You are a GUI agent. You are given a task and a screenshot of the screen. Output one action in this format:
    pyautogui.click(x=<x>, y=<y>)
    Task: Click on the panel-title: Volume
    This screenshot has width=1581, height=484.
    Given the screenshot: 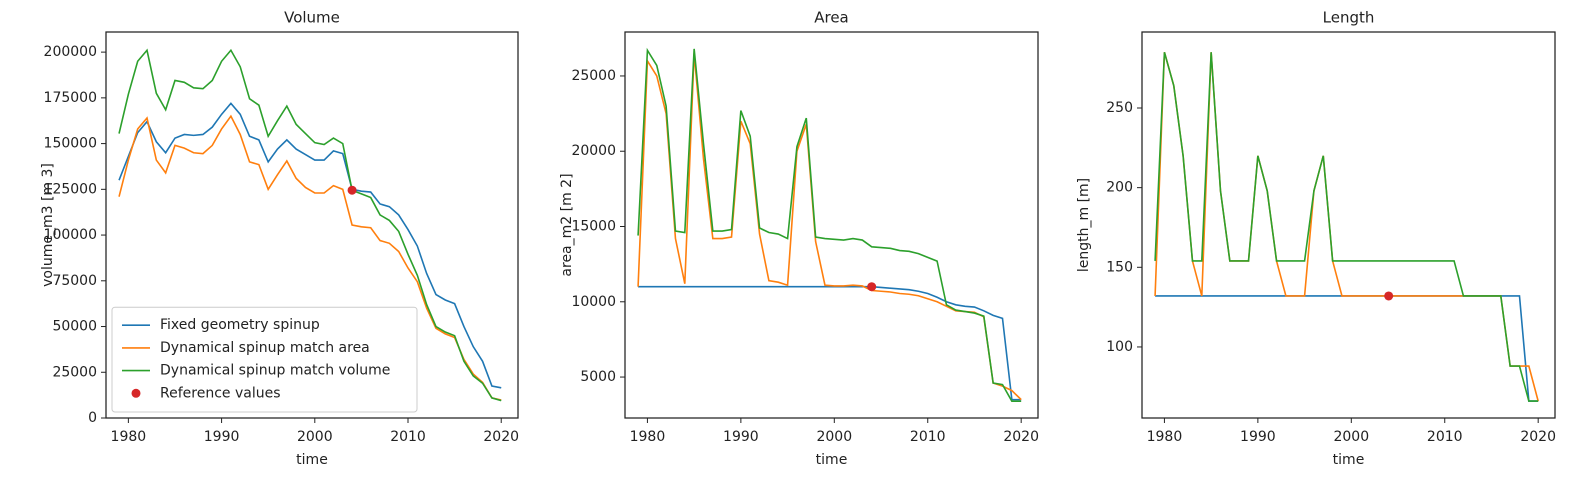 What is the action you would take?
    pyautogui.click(x=312, y=18)
    